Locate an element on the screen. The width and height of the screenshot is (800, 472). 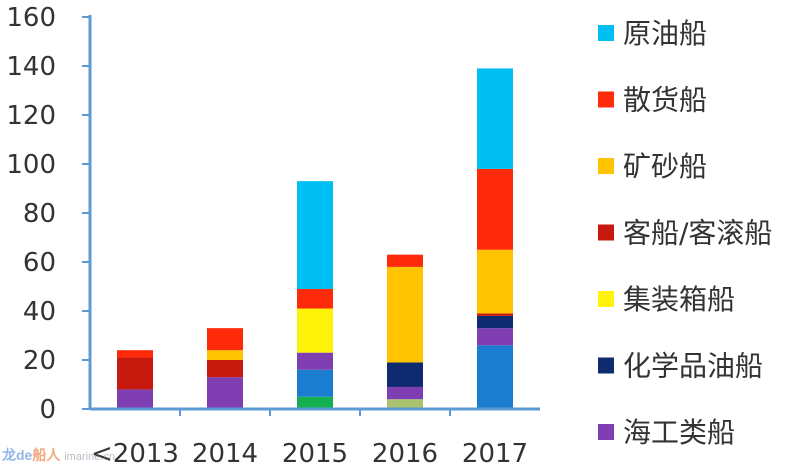
watermark-brand-a: 龙de is located at coordinates (17, 455).